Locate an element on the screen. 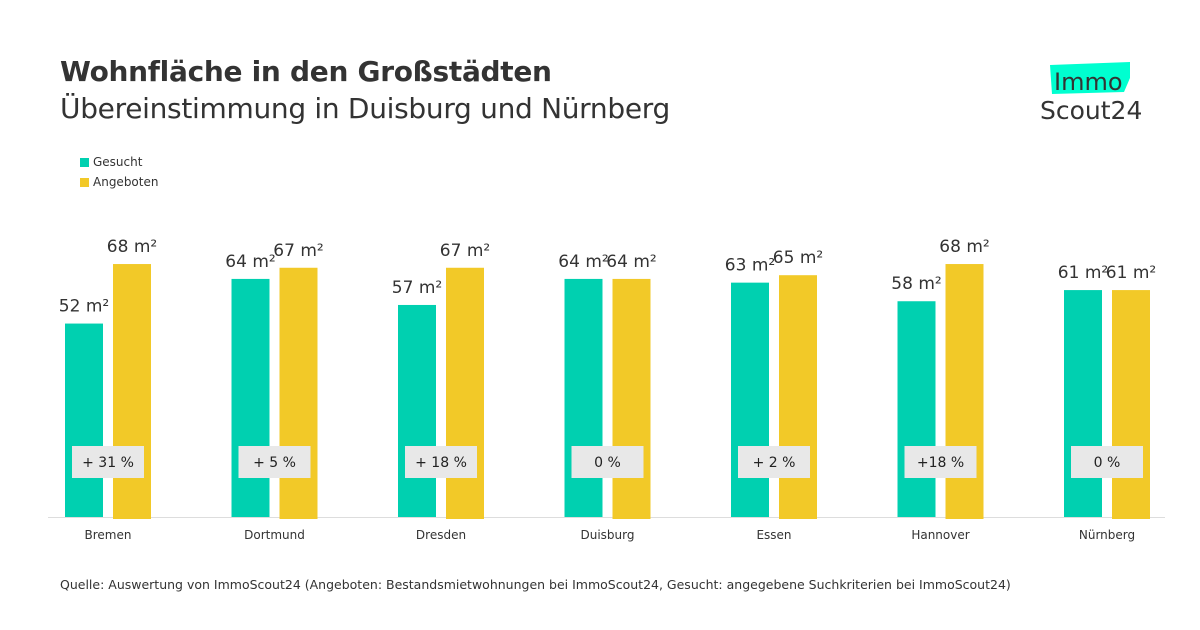 The height and width of the screenshot is (630, 1200). difference-label: + 5 % is located at coordinates (274, 463).